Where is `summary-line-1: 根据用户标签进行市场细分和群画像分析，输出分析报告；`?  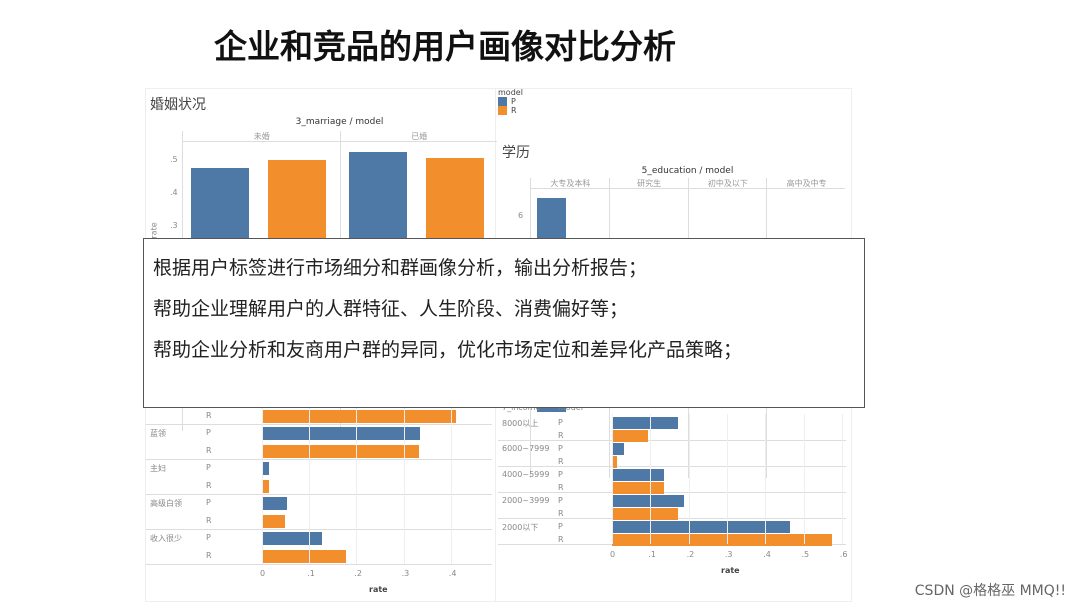 summary-line-1: 根据用户标签进行市场细分和群画像分析，输出分析报告； is located at coordinates (400, 268).